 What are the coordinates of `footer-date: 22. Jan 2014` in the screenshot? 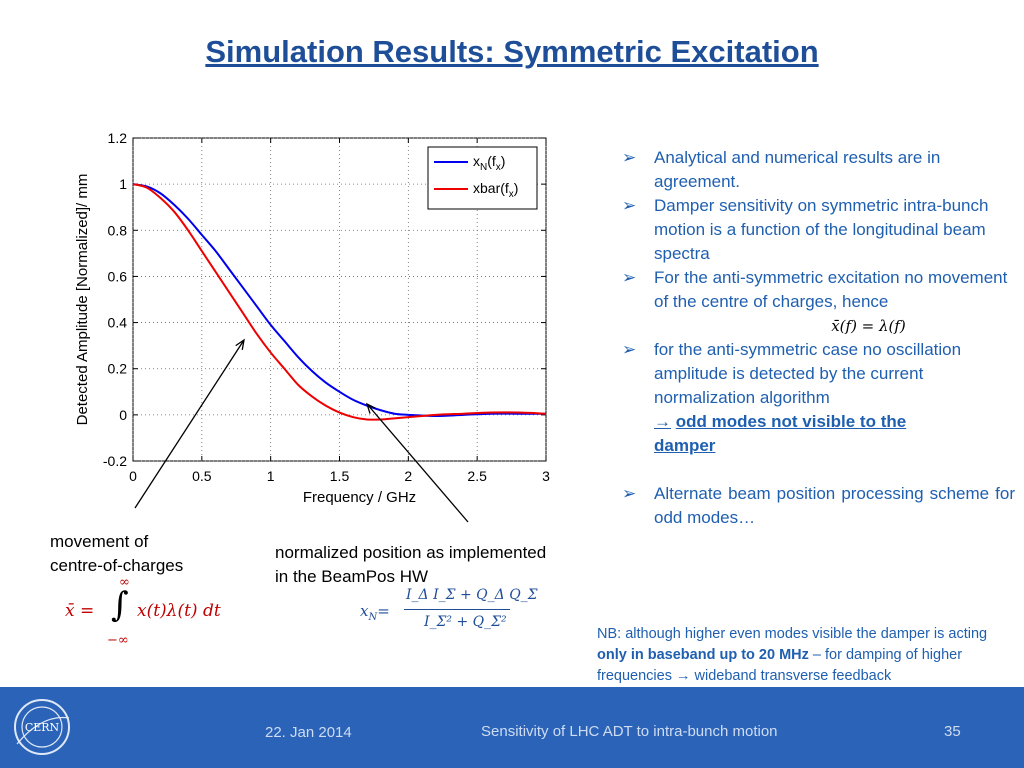 It's located at (308, 732).